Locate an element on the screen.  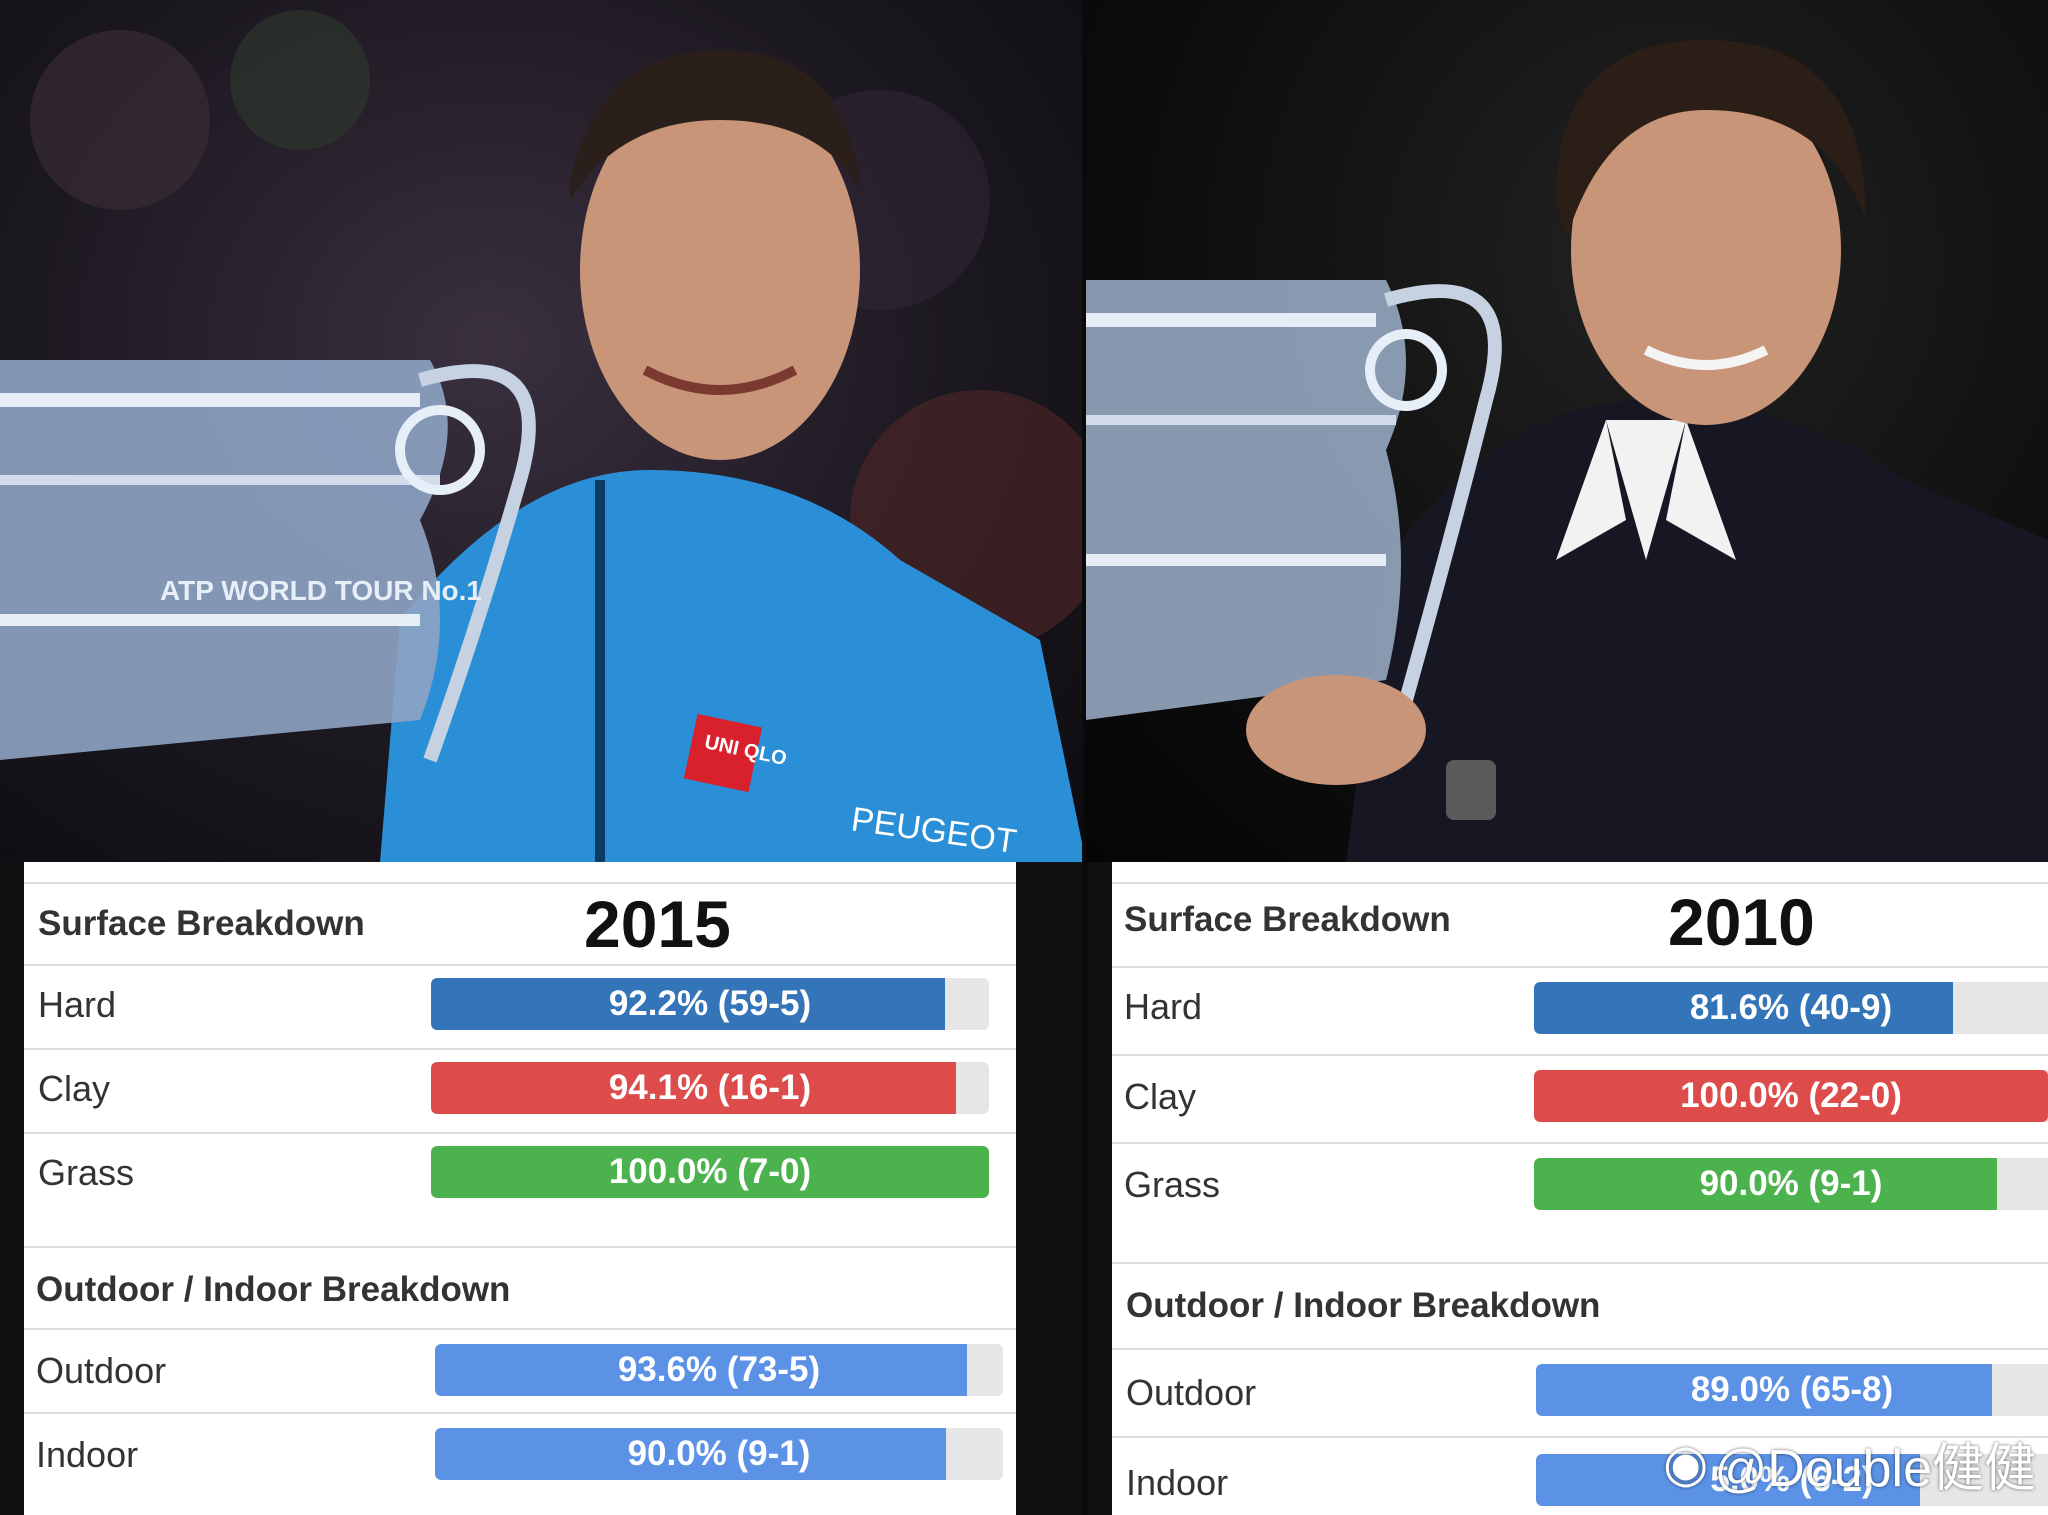
bar-outdoor-2010: 89.0% (65-8) is located at coordinates (1792, 1390).